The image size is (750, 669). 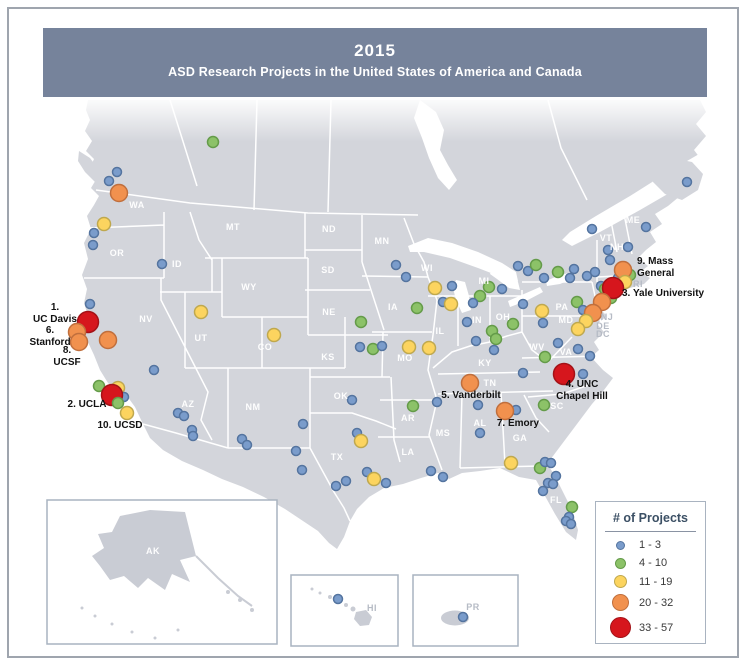 I want to click on legend-label: 11 - 19, so click(x=656, y=581).